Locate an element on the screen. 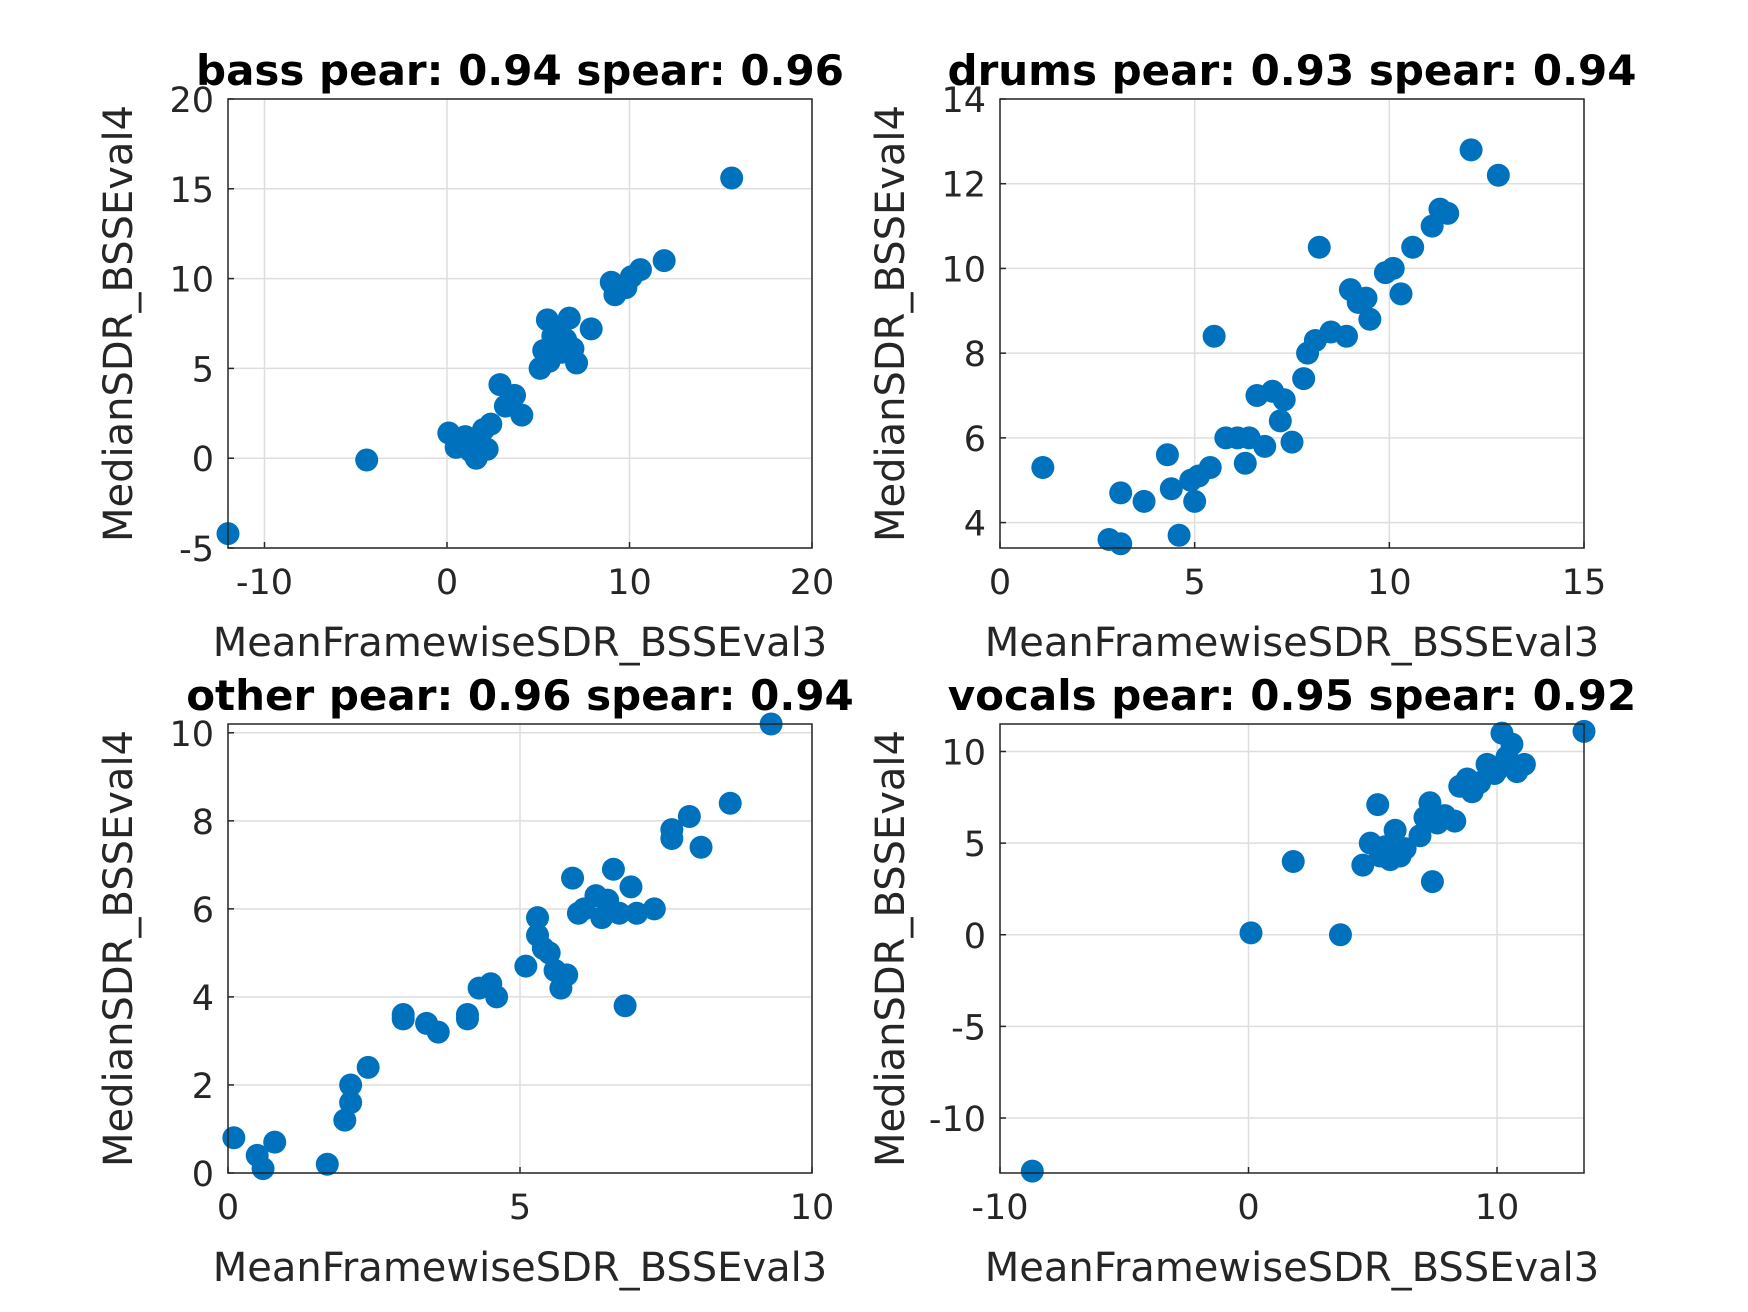 This screenshot has height=1312, width=1748. subplot-title: bass pear: 0.94 spear: 0.96 is located at coordinates (520, 70).